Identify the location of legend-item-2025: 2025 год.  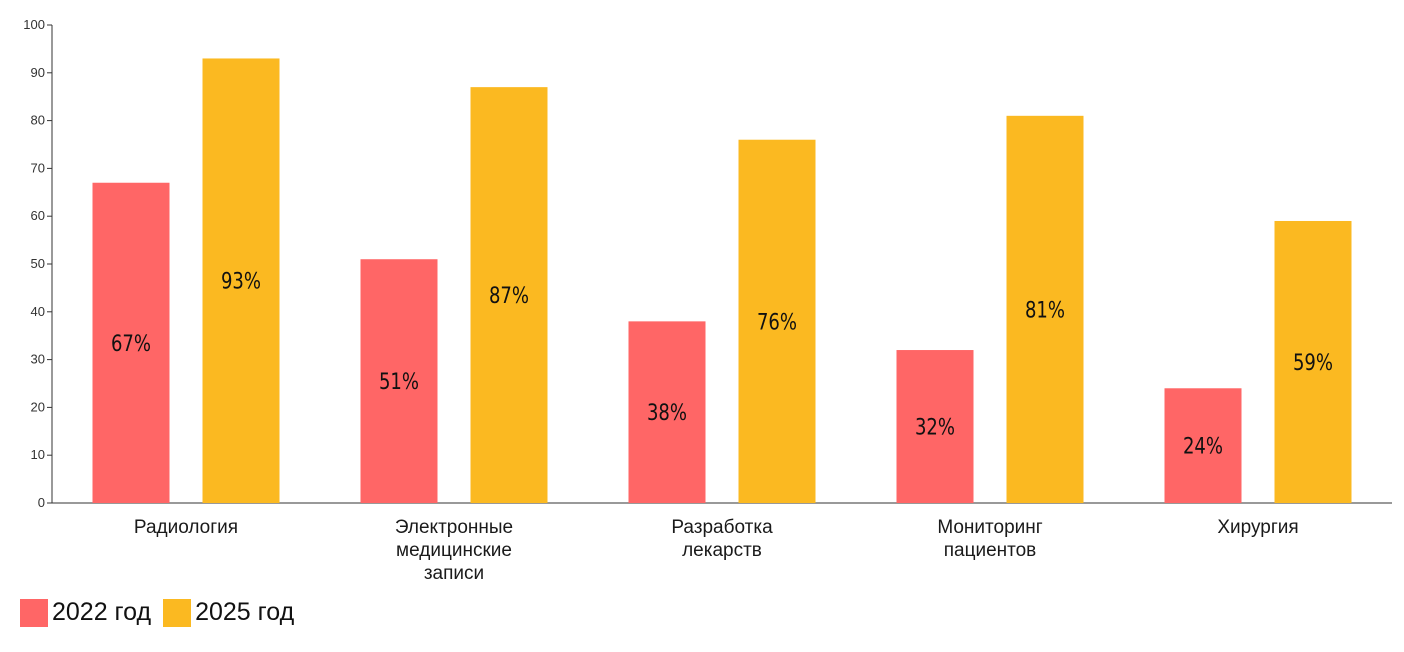
(228, 612).